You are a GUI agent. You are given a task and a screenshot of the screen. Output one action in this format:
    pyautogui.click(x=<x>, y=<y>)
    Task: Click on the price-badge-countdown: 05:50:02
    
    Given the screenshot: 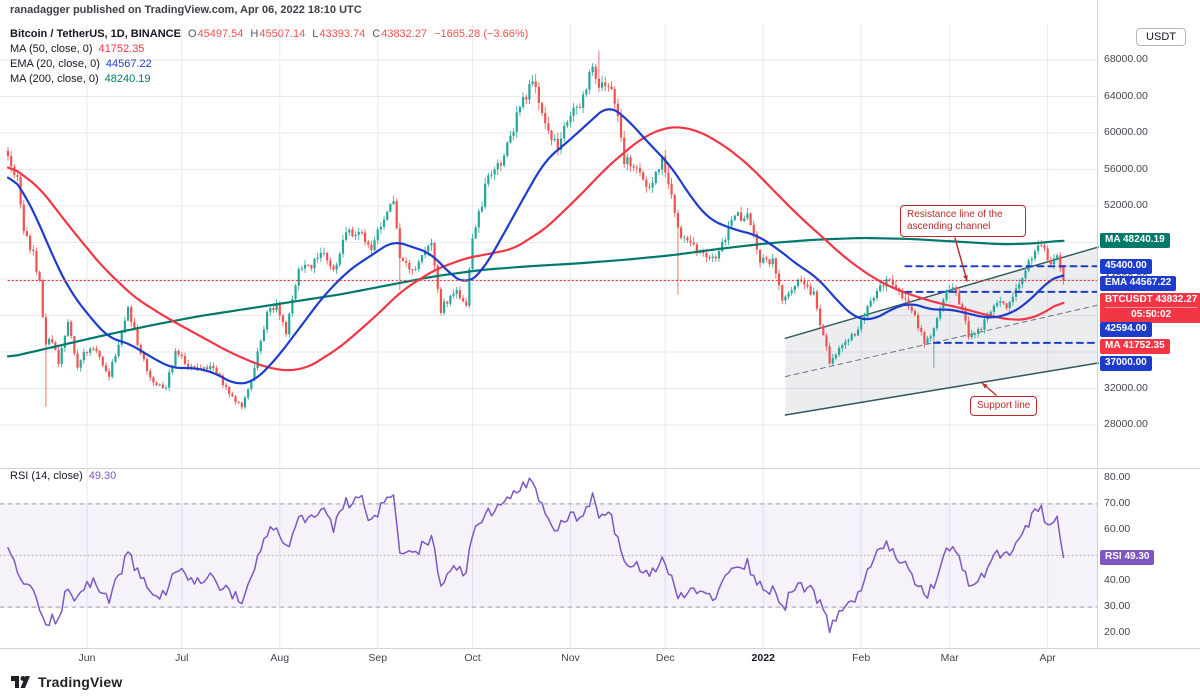 What is the action you would take?
    pyautogui.click(x=1151, y=313)
    